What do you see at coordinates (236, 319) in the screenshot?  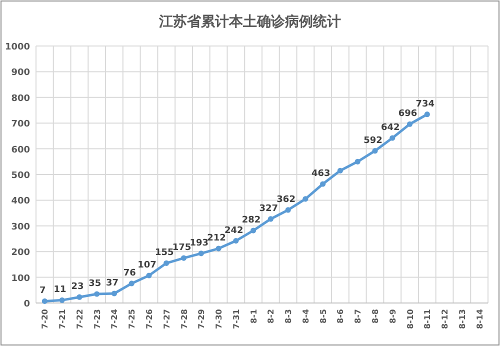 I see `x-tick-label: 7-31` at bounding box center [236, 319].